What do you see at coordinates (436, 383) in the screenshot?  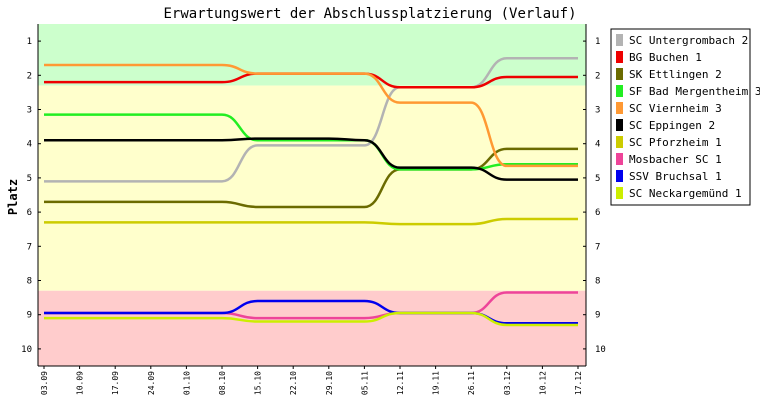 I see `x-tick-label: 19.11` at bounding box center [436, 383].